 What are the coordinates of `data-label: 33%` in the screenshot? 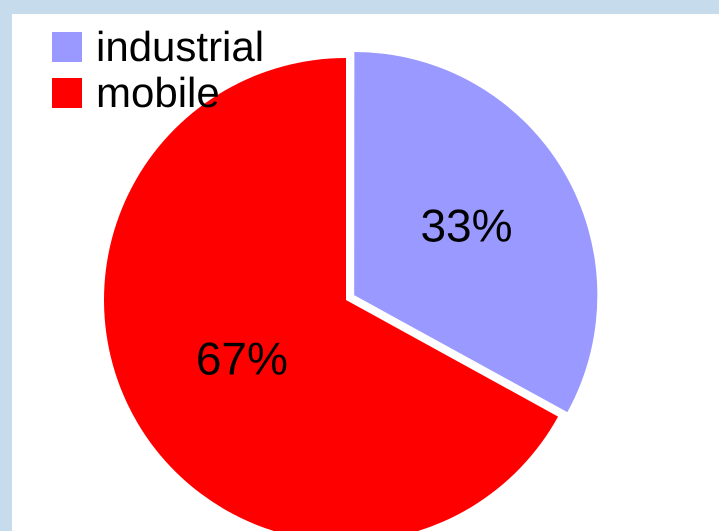 It's located at (466, 225).